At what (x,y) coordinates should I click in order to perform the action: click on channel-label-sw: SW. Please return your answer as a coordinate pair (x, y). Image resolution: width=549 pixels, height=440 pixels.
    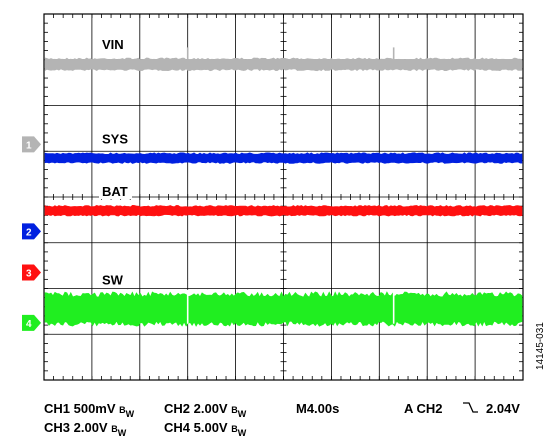
    Looking at the image, I should click on (113, 279).